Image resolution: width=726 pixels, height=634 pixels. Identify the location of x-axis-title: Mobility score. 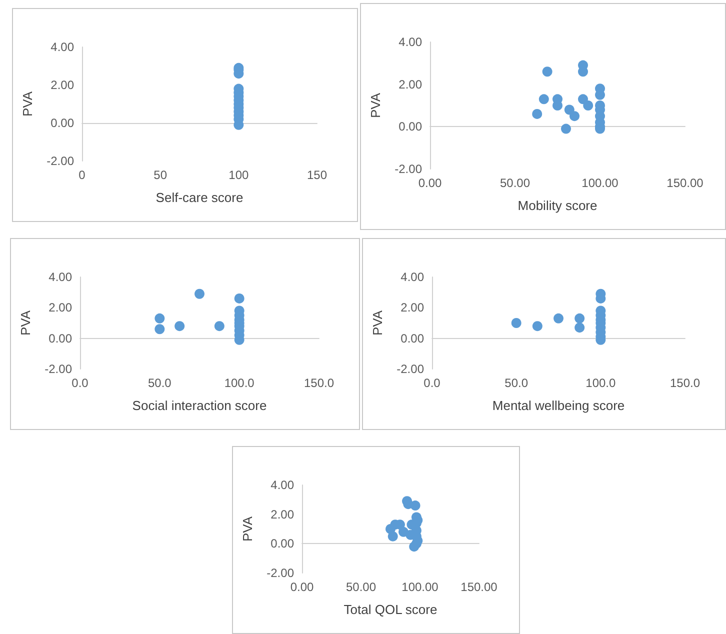
(558, 205).